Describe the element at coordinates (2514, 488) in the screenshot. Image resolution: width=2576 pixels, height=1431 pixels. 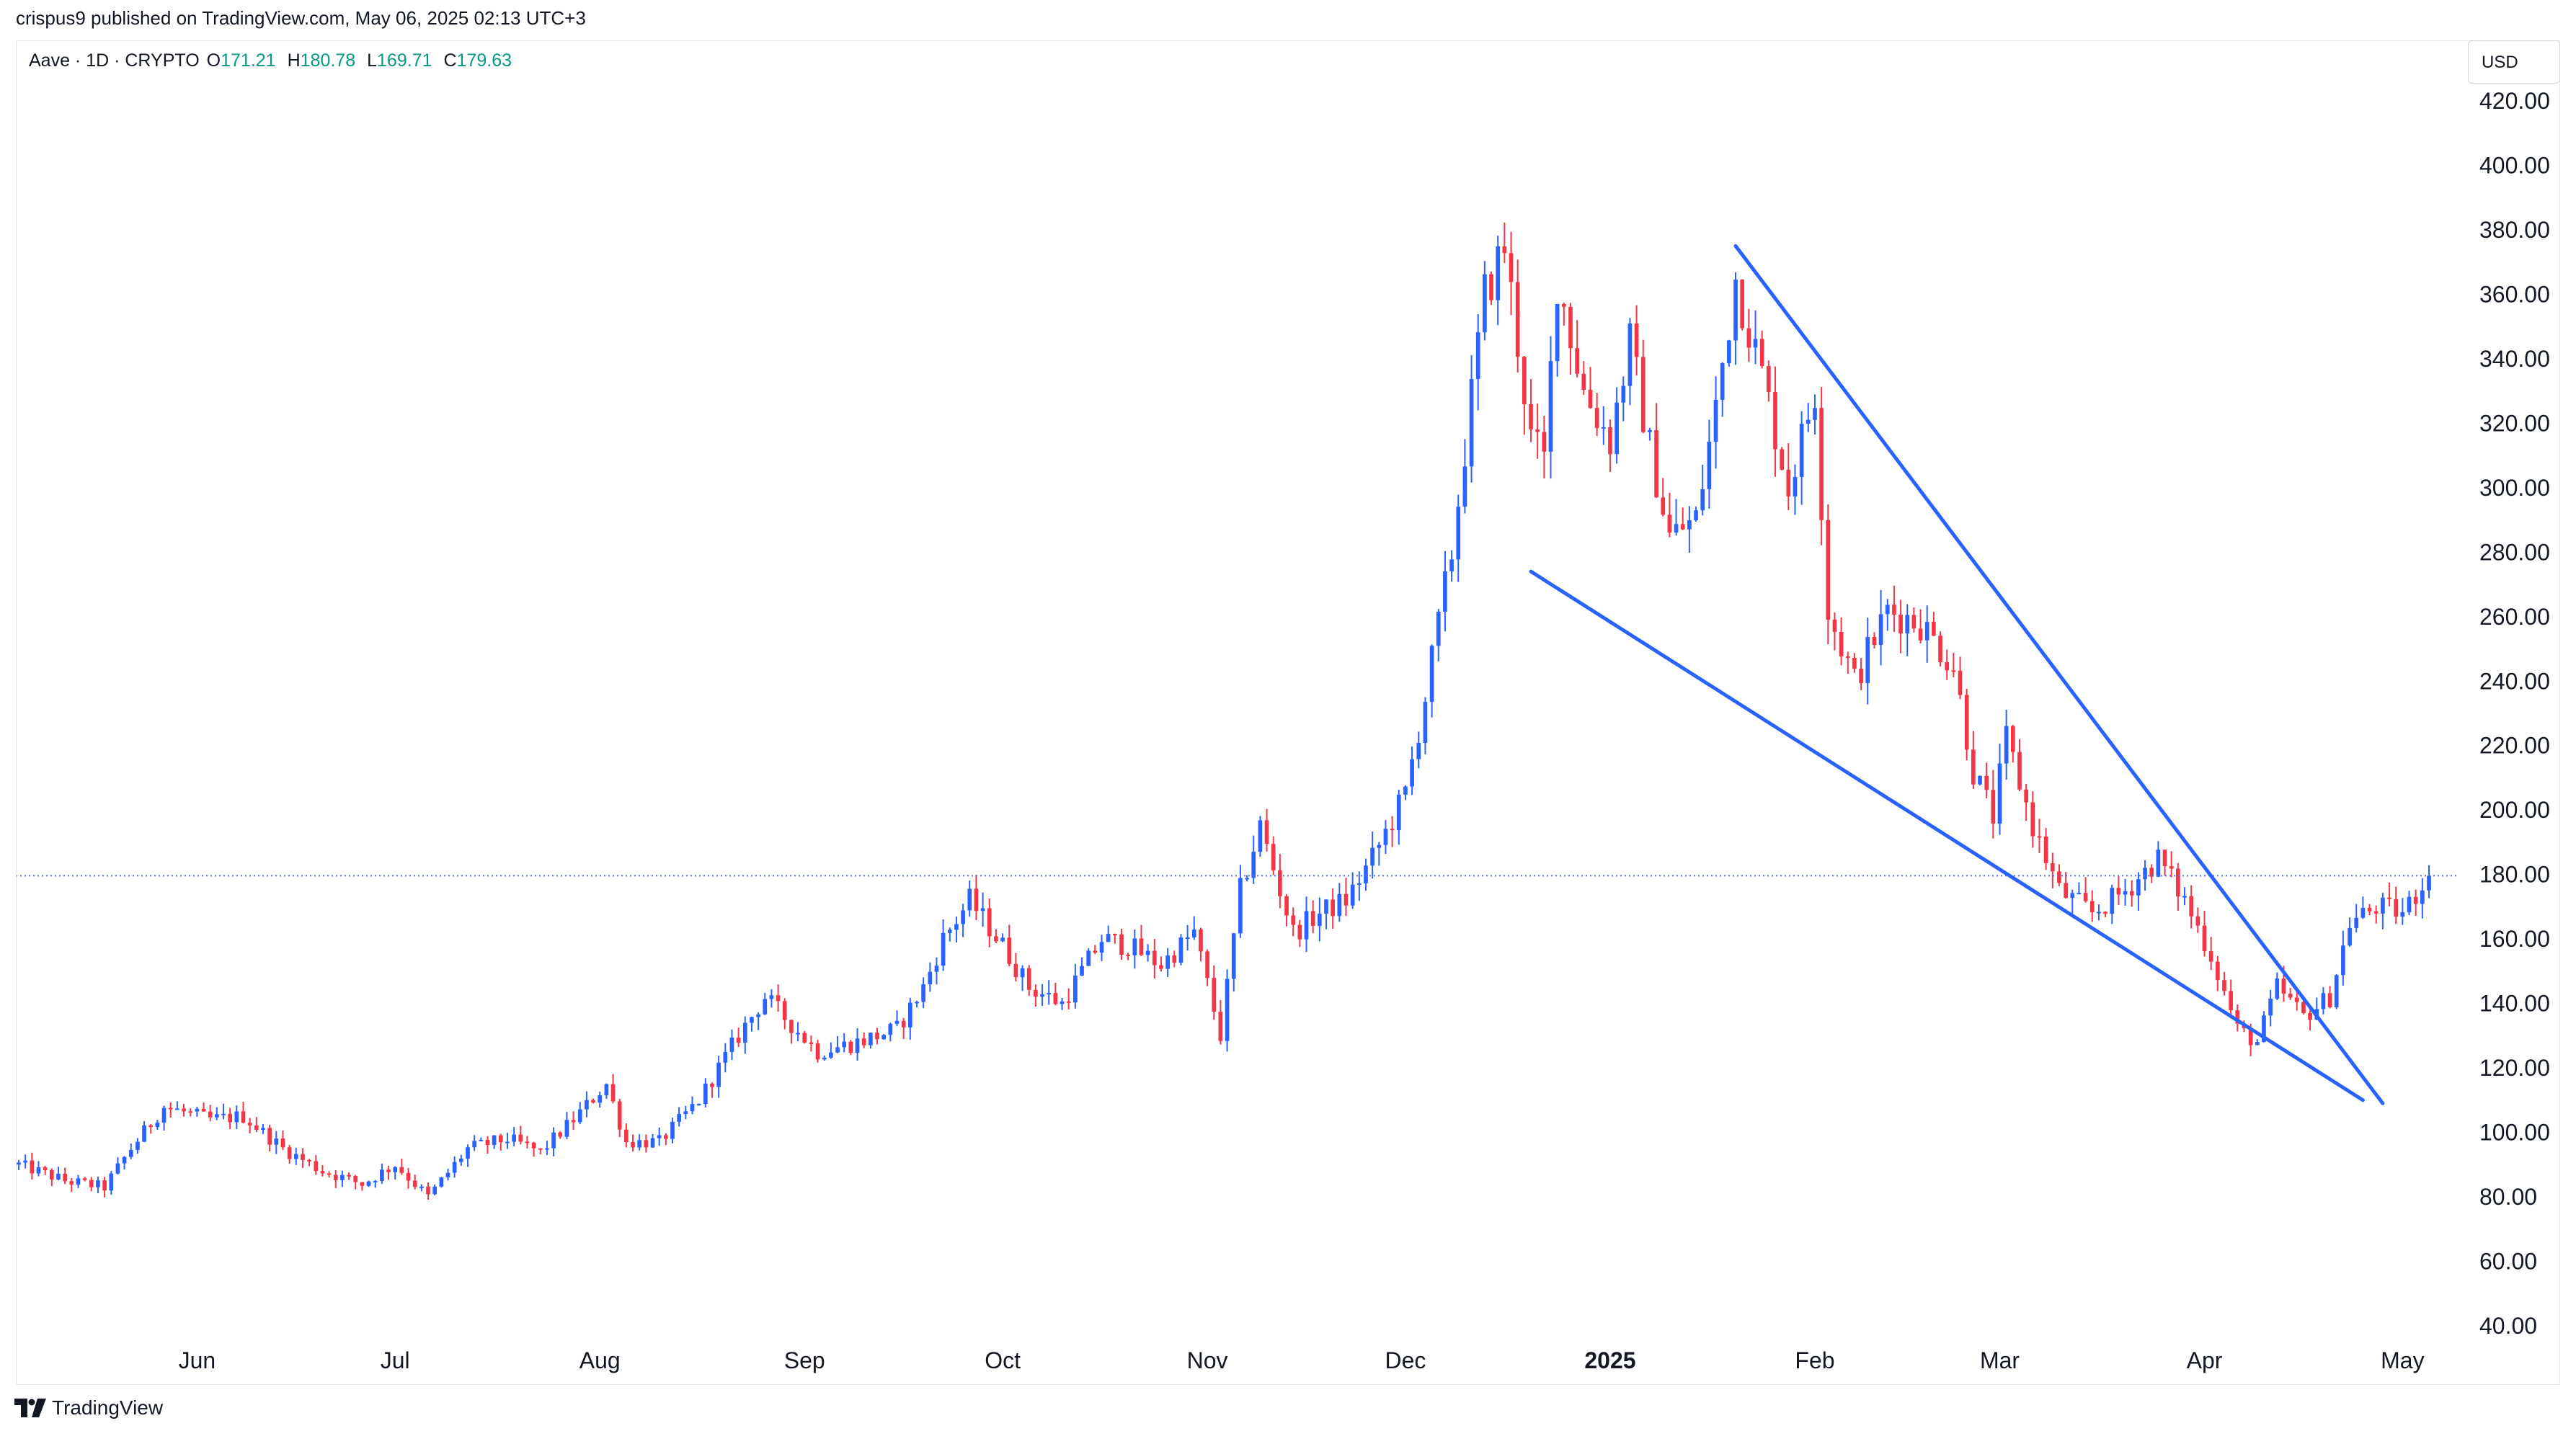
I see `price-tick-label: 300.00` at that location.